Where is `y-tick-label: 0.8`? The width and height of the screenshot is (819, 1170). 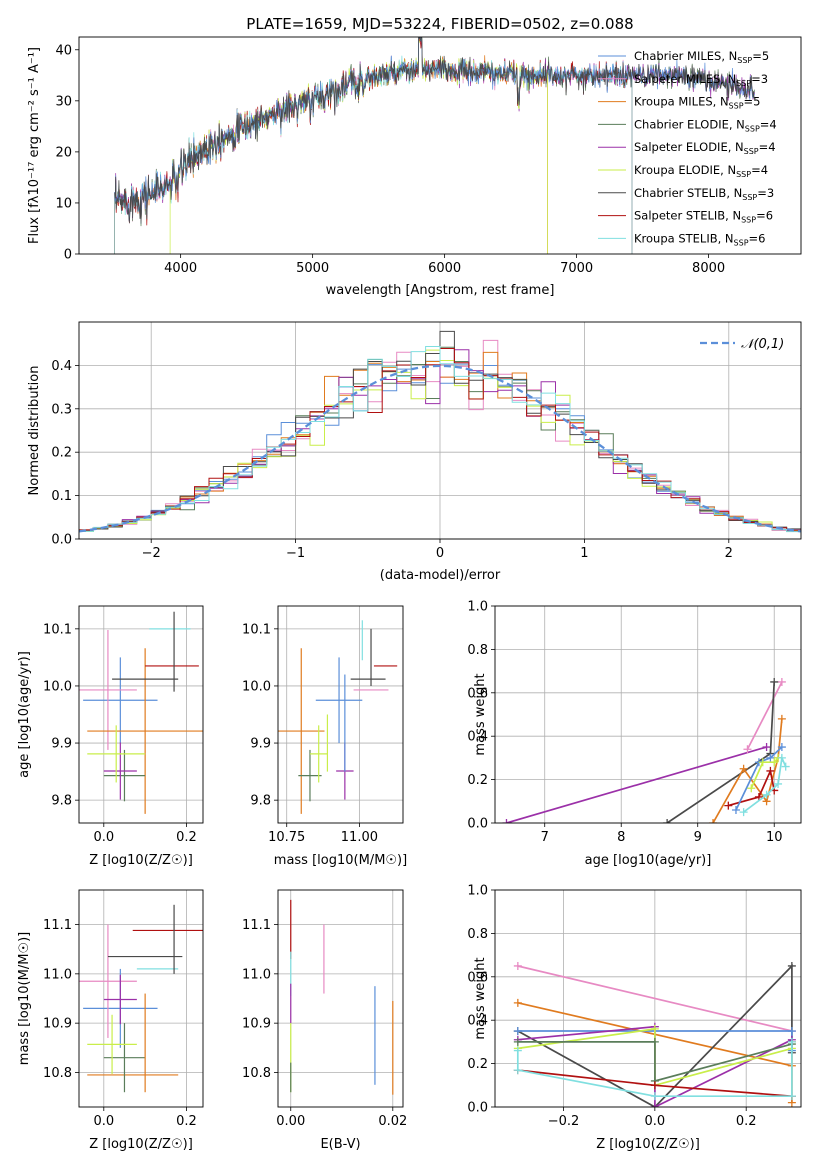 y-tick-label: 0.8 is located at coordinates (477, 650).